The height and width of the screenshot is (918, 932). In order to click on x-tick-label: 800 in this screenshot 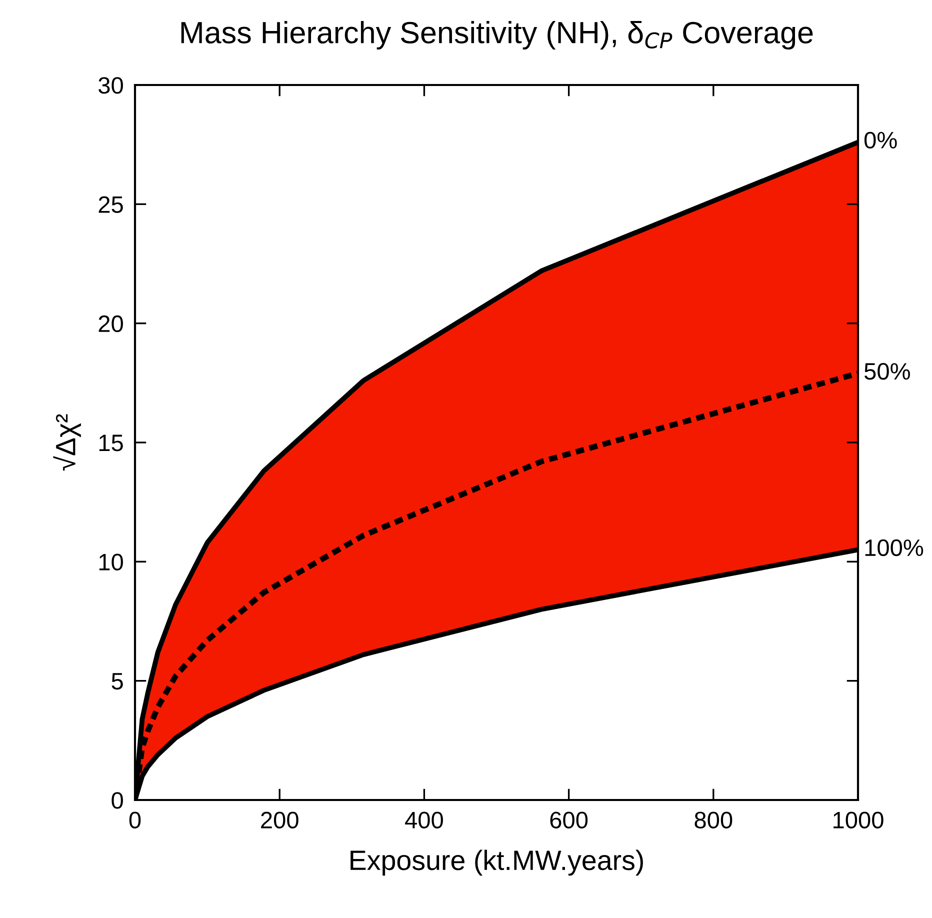, I will do `click(713, 820)`.